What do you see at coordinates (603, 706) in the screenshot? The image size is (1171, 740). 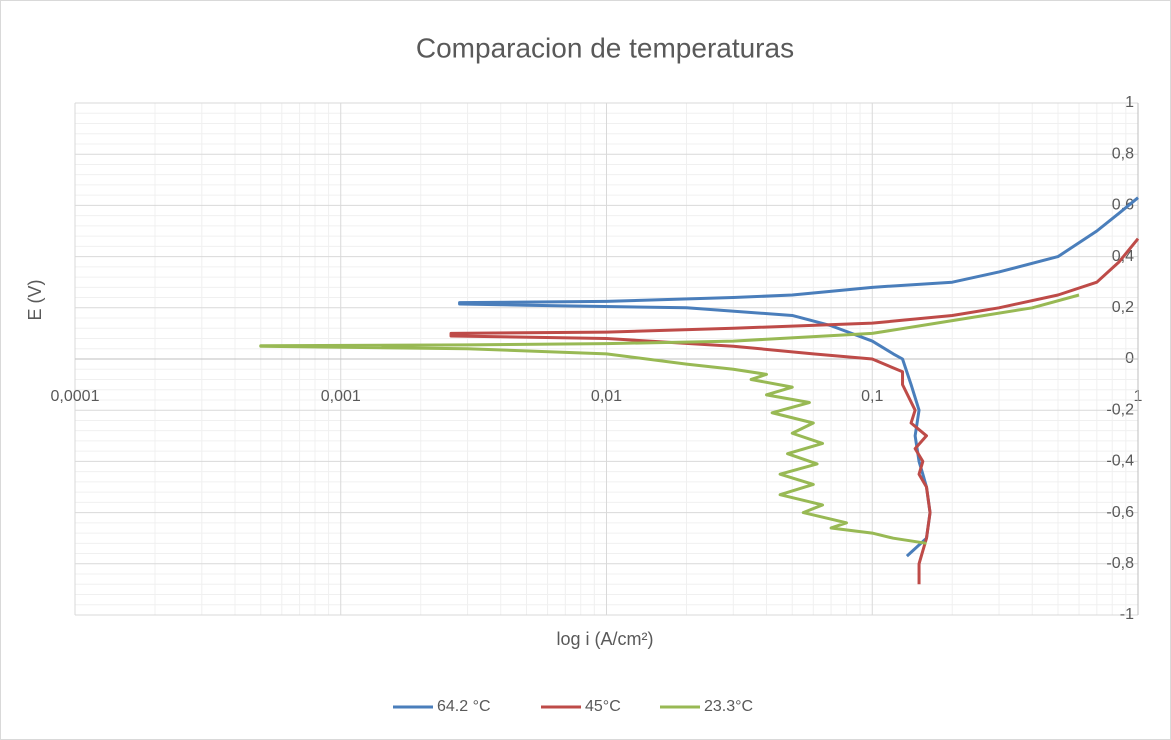 I see `legend-label: 45°C` at bounding box center [603, 706].